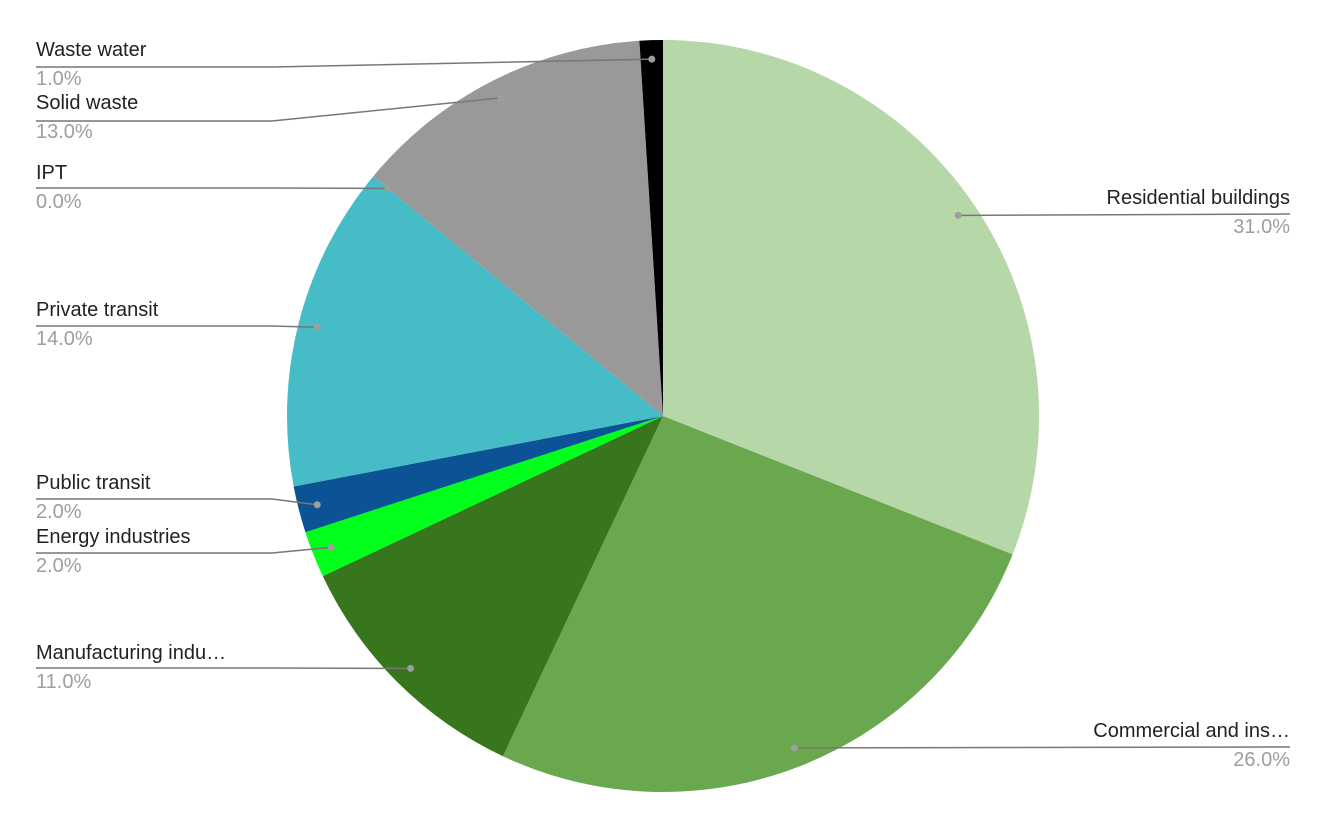  I want to click on data-label-energy-industries: Energy industries 2.0%, so click(113, 551).